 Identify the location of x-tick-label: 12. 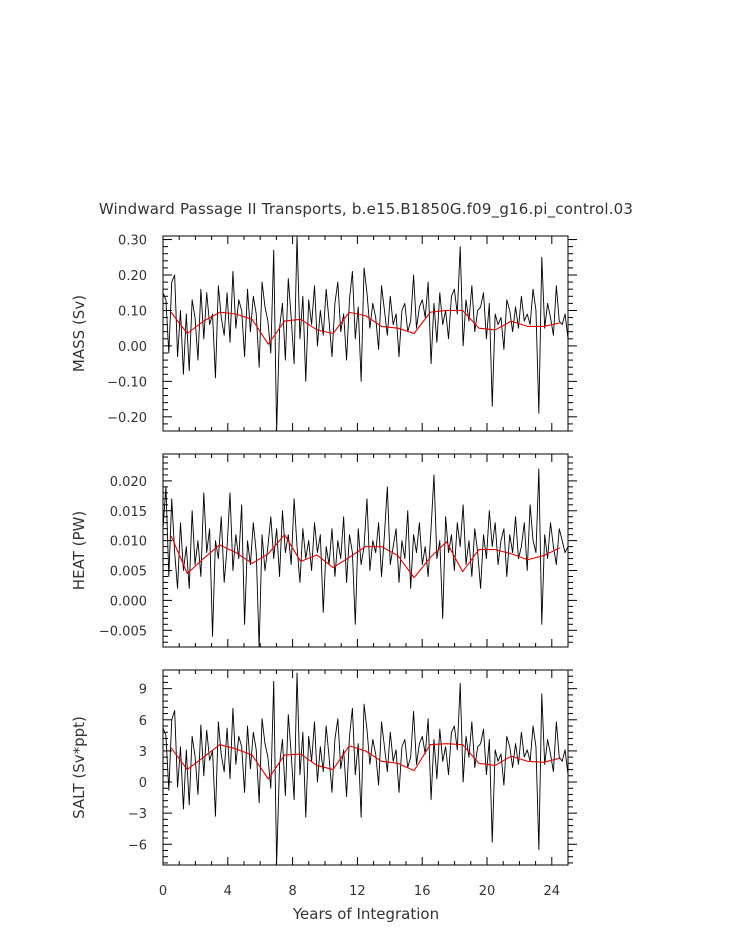
(357, 891).